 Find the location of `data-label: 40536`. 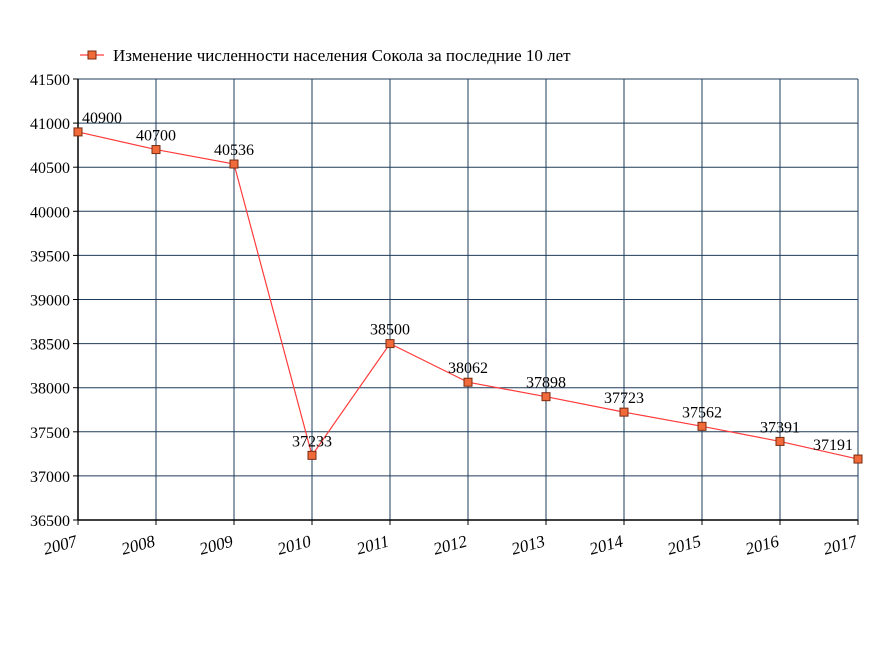

data-label: 40536 is located at coordinates (234, 150).